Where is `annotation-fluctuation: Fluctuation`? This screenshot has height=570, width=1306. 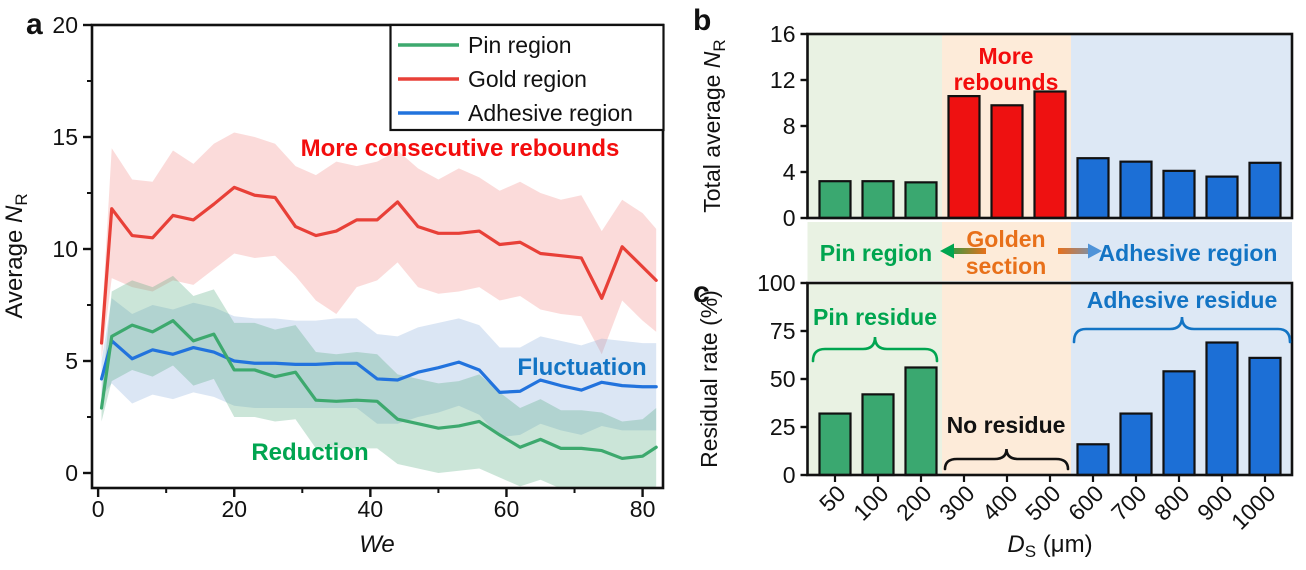 annotation-fluctuation: Fluctuation is located at coordinates (581, 367).